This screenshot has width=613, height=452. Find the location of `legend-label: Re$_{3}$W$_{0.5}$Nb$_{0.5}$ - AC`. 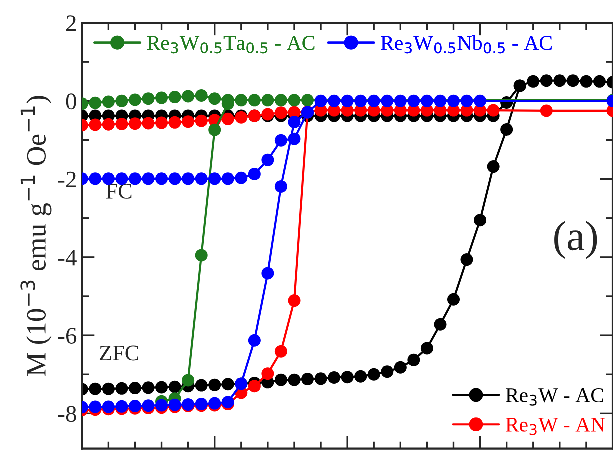

legend-label: Re$_{3}$W$_{0.5}$Nb$_{0.5}$ - AC is located at coordinates (466, 45).